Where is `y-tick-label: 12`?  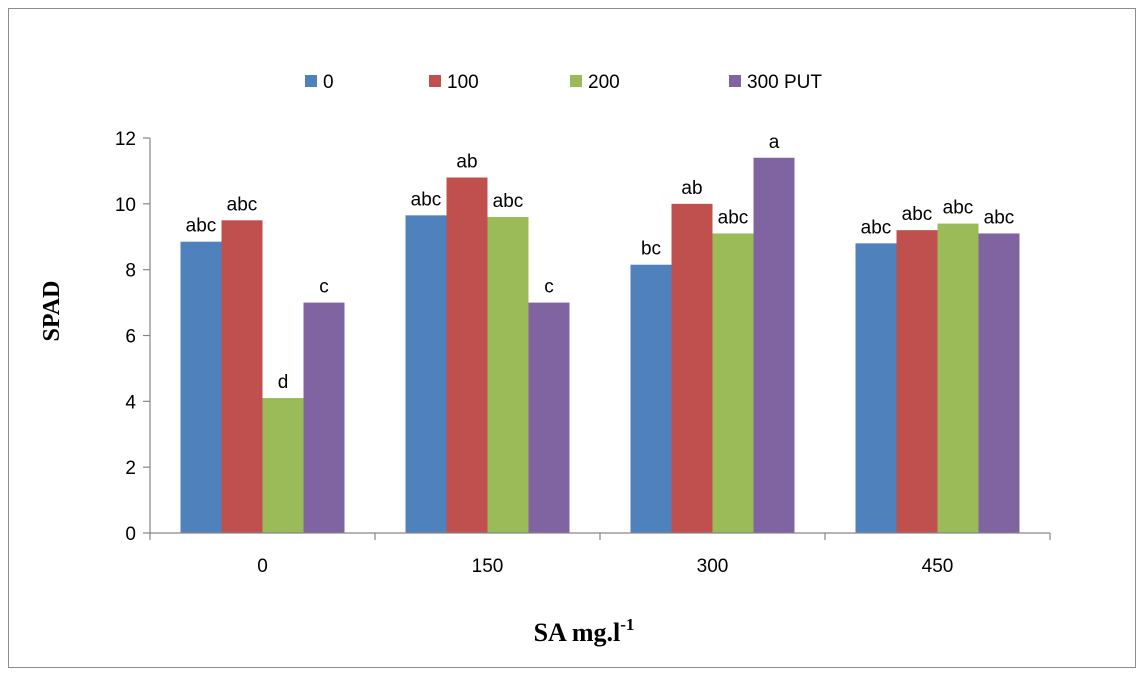 y-tick-label: 12 is located at coordinates (125, 139).